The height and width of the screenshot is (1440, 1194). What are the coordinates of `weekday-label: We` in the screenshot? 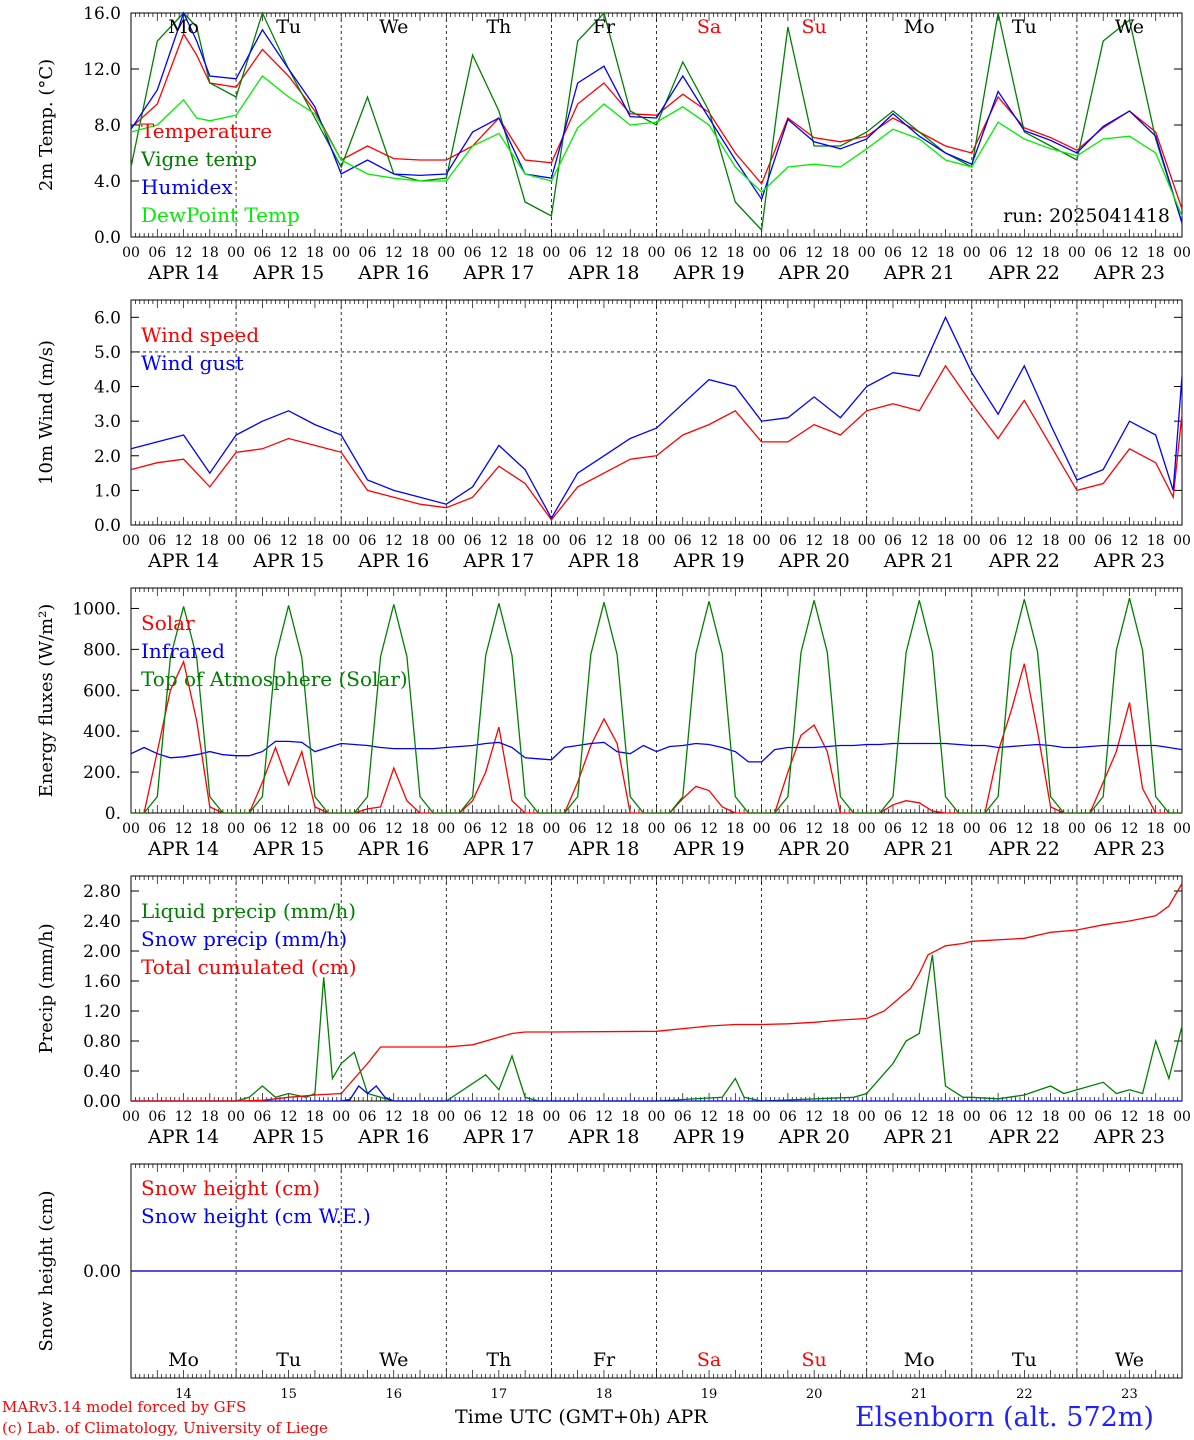 It's located at (393, 27).